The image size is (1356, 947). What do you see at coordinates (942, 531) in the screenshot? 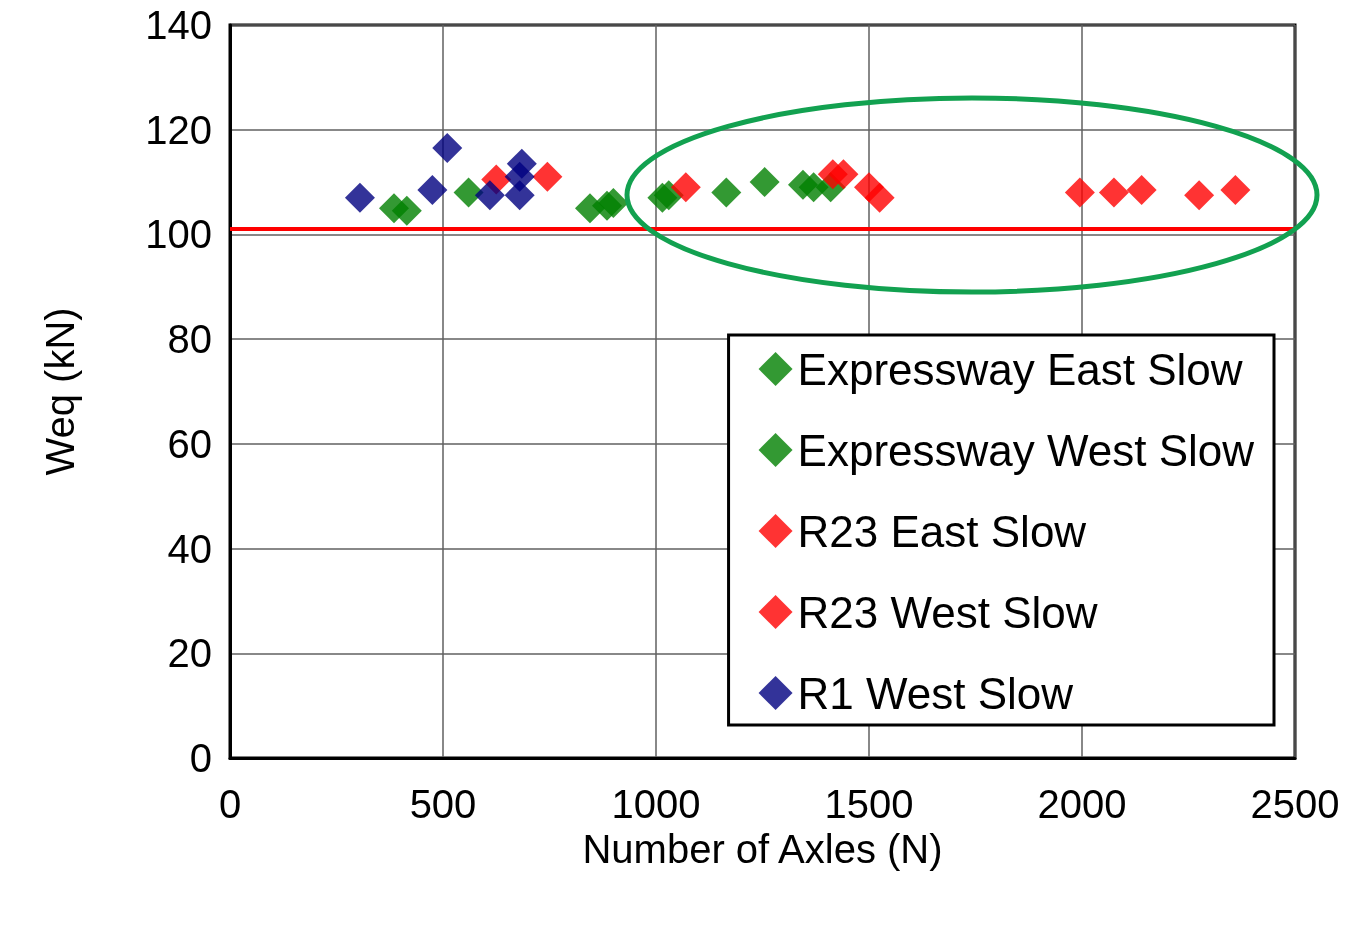
I see `legend-label: R23 East Slow` at bounding box center [942, 531].